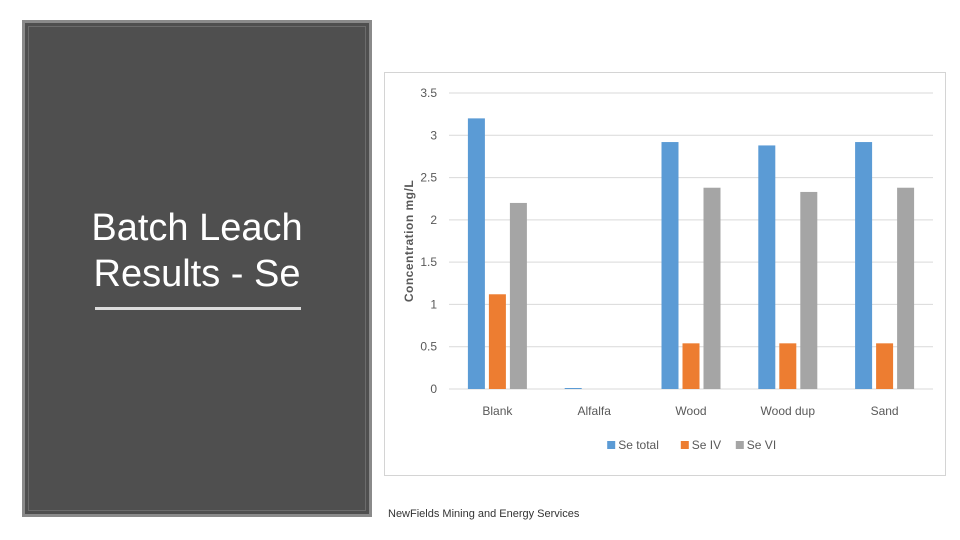 This screenshot has height=540, width=960. Describe the element at coordinates (197, 228) in the screenshot. I see `slide-title-line1: Batch Leach` at that location.